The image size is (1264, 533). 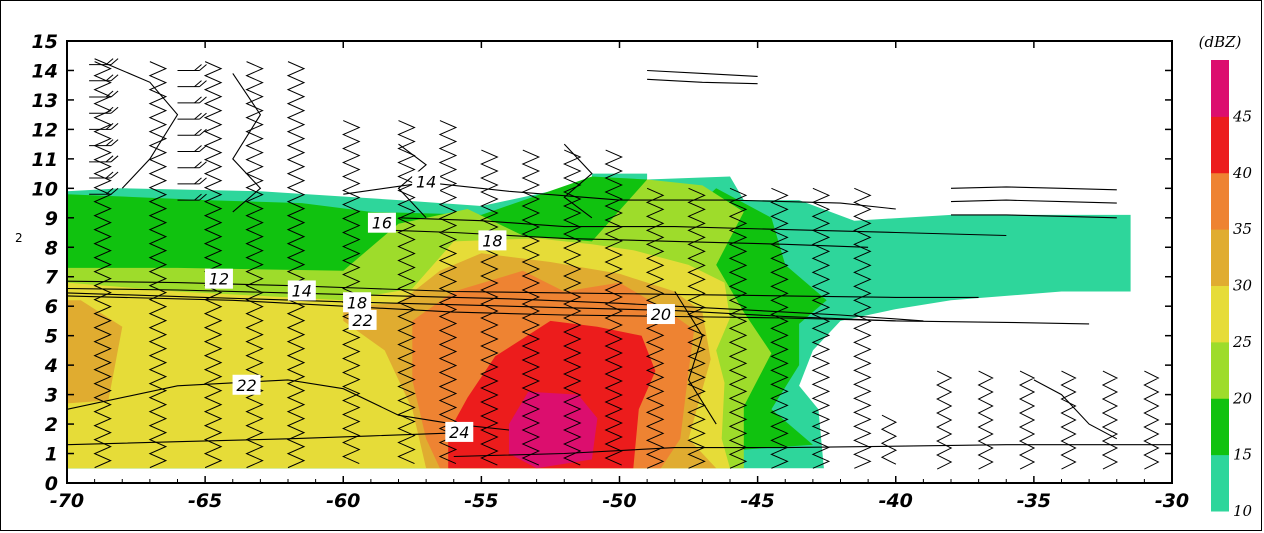 What do you see at coordinates (1242, 342) in the screenshot?
I see `colorbar-tick-label: 25` at bounding box center [1242, 342].